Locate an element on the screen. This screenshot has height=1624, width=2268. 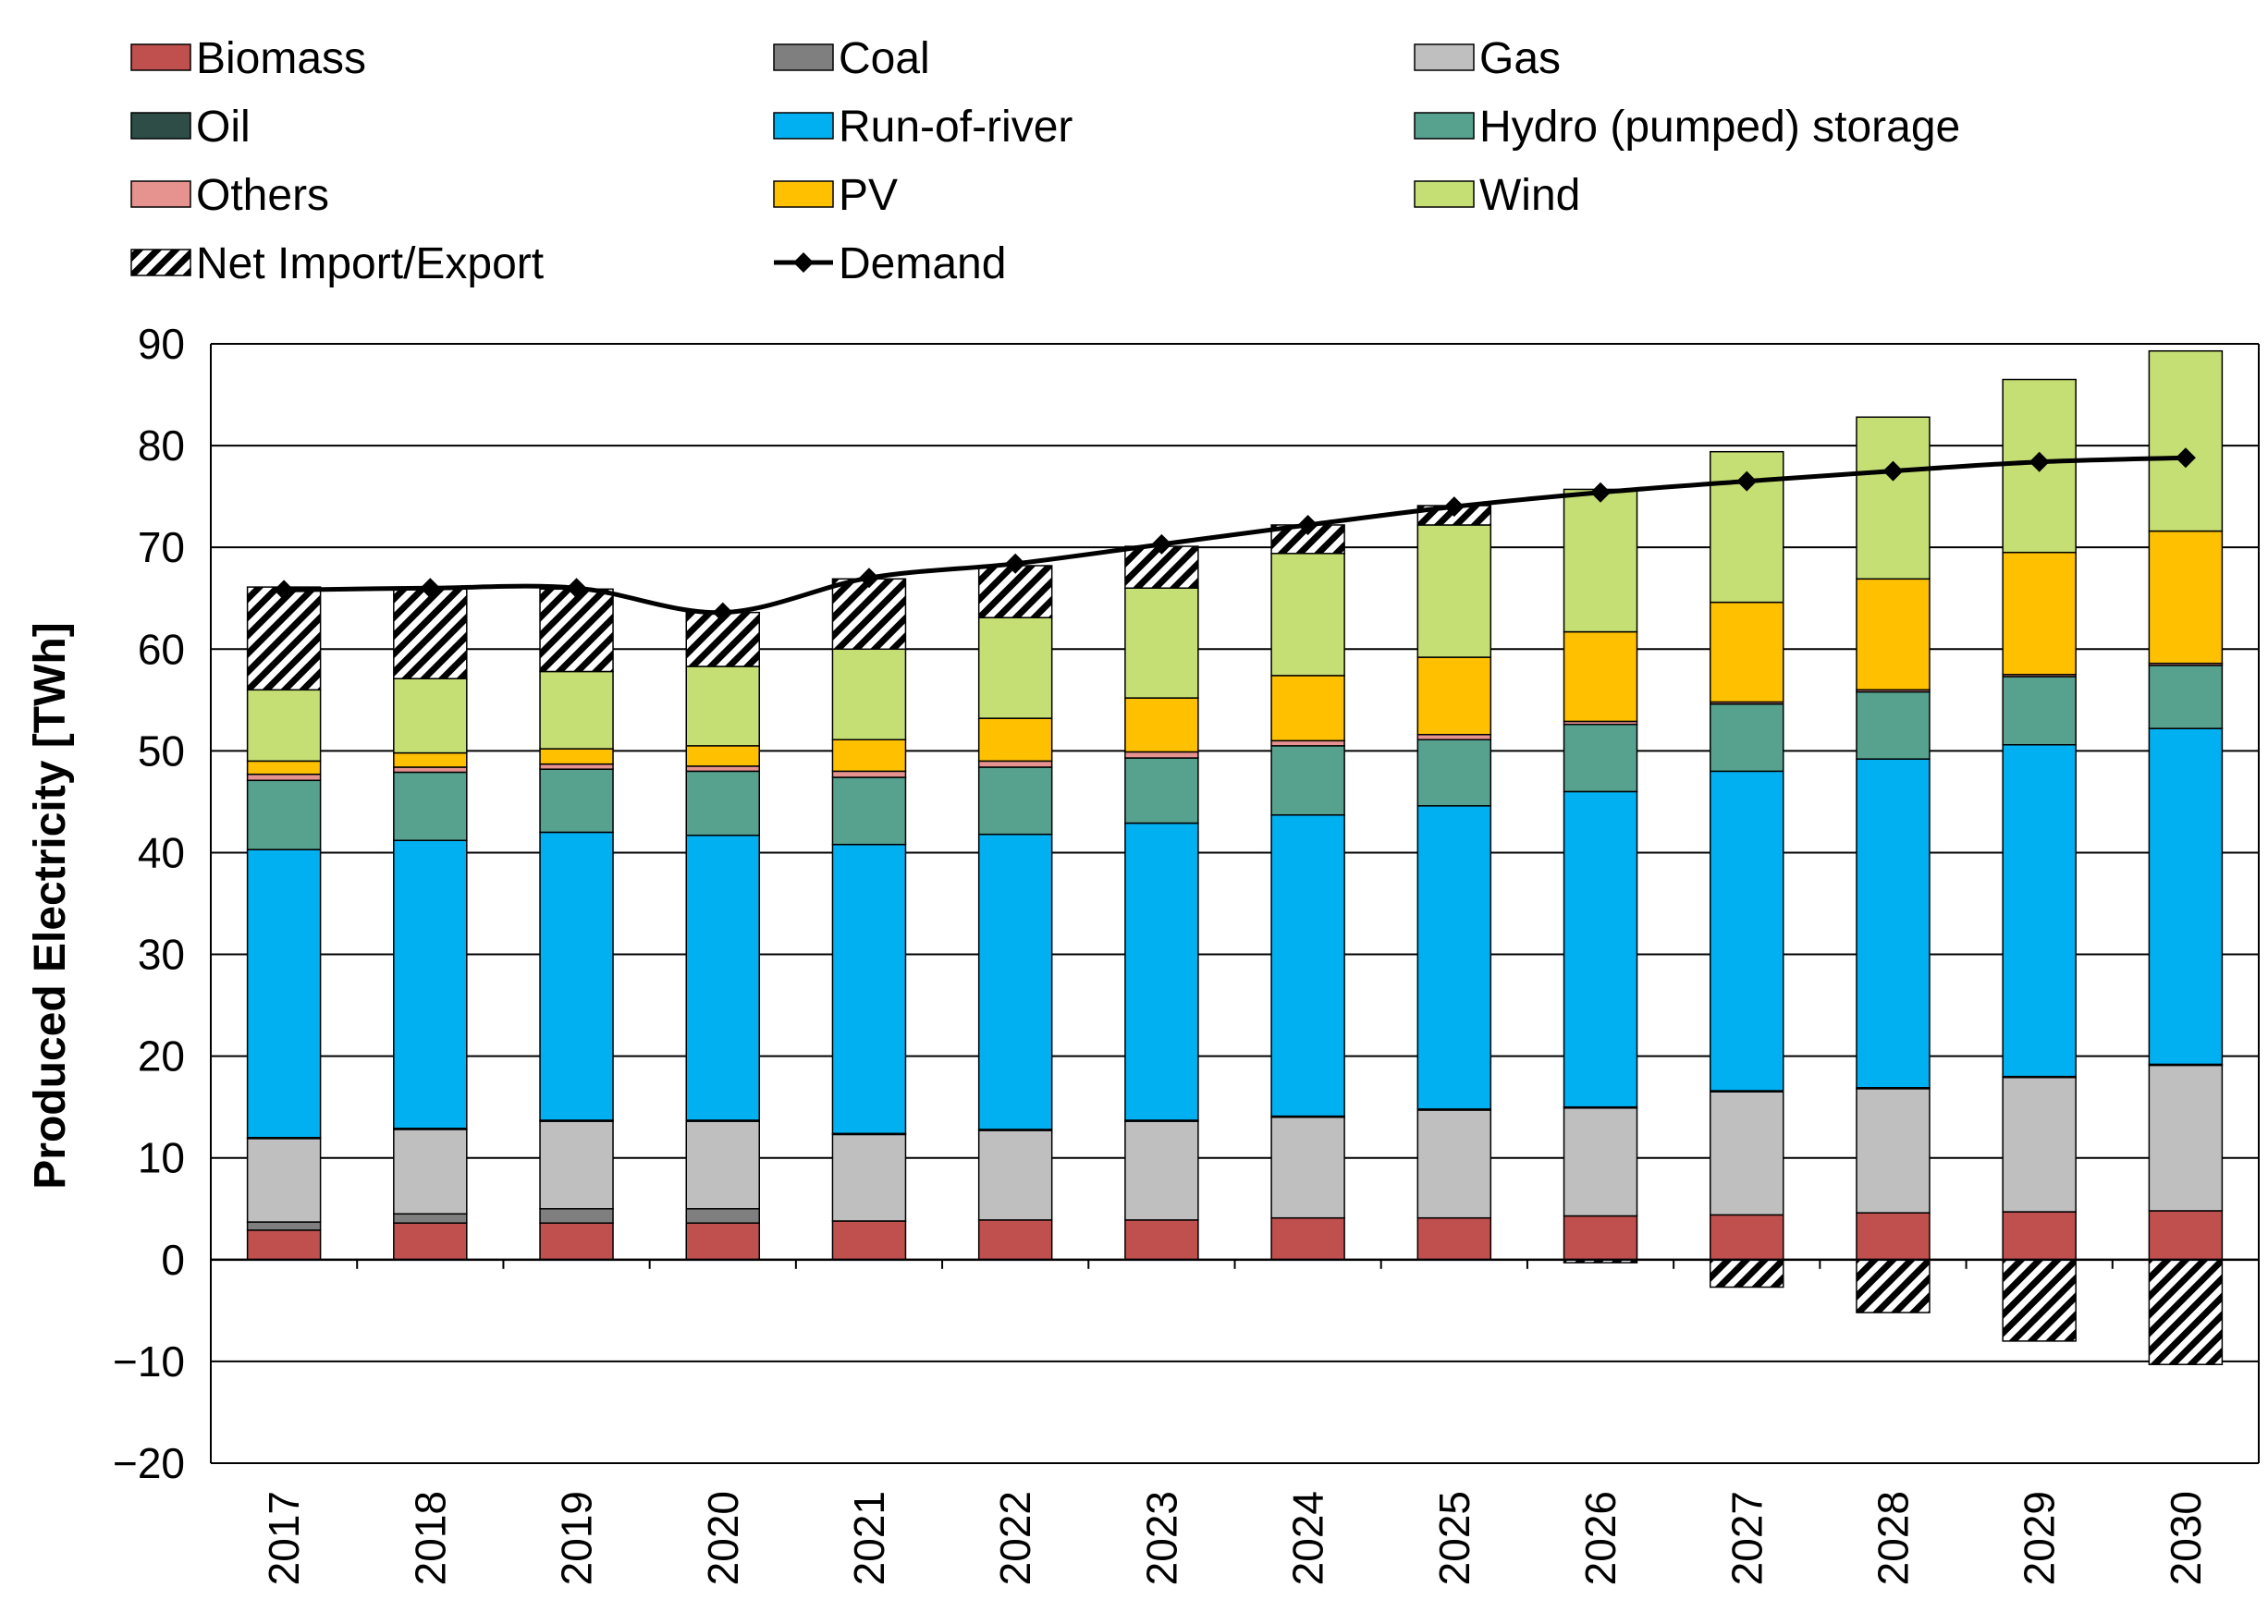
legend-item-gas: Gas is located at coordinates (1487, 58).